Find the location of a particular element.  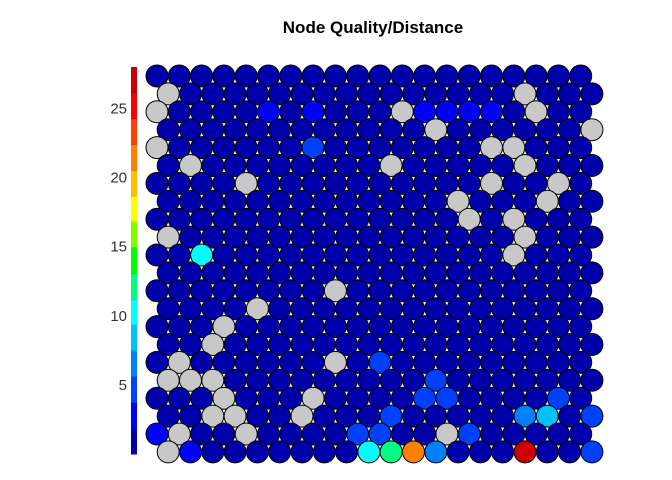

colorbar-tick-label: 20 is located at coordinates (118, 178).